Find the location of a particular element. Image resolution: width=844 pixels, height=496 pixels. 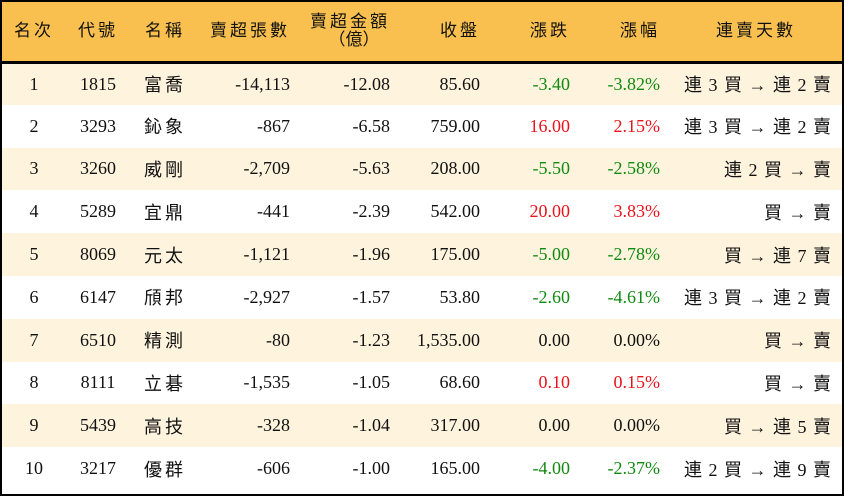

cell-sell-amount: -1.57 is located at coordinates (371, 296).